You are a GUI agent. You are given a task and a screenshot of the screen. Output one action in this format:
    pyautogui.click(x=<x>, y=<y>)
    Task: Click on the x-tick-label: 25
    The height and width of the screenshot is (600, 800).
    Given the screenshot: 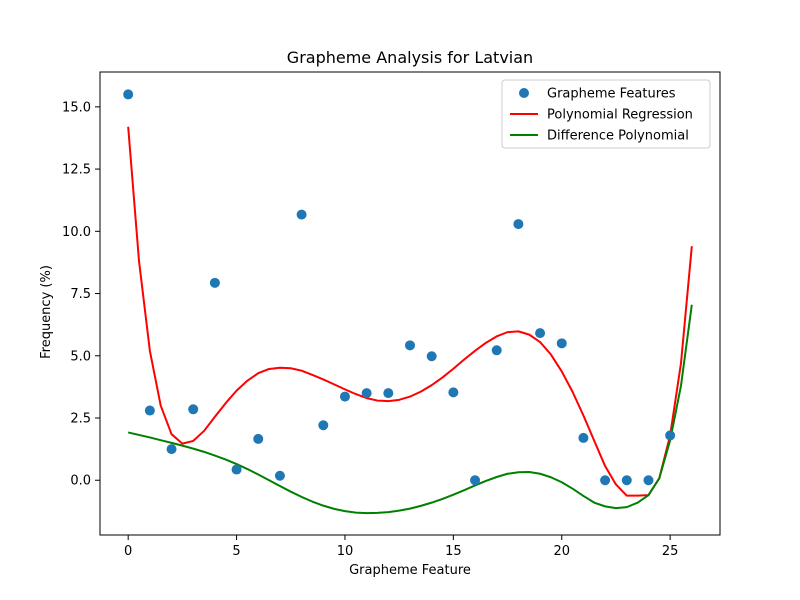 What is the action you would take?
    pyautogui.click(x=670, y=551)
    